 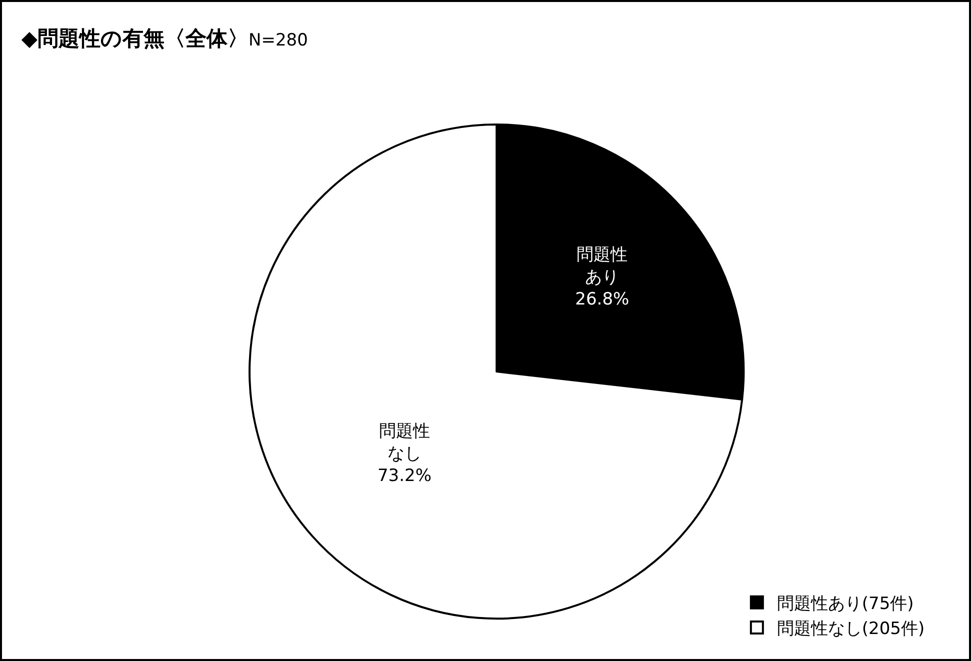 I want to click on chart-subtitle: N=280, so click(x=278, y=40).